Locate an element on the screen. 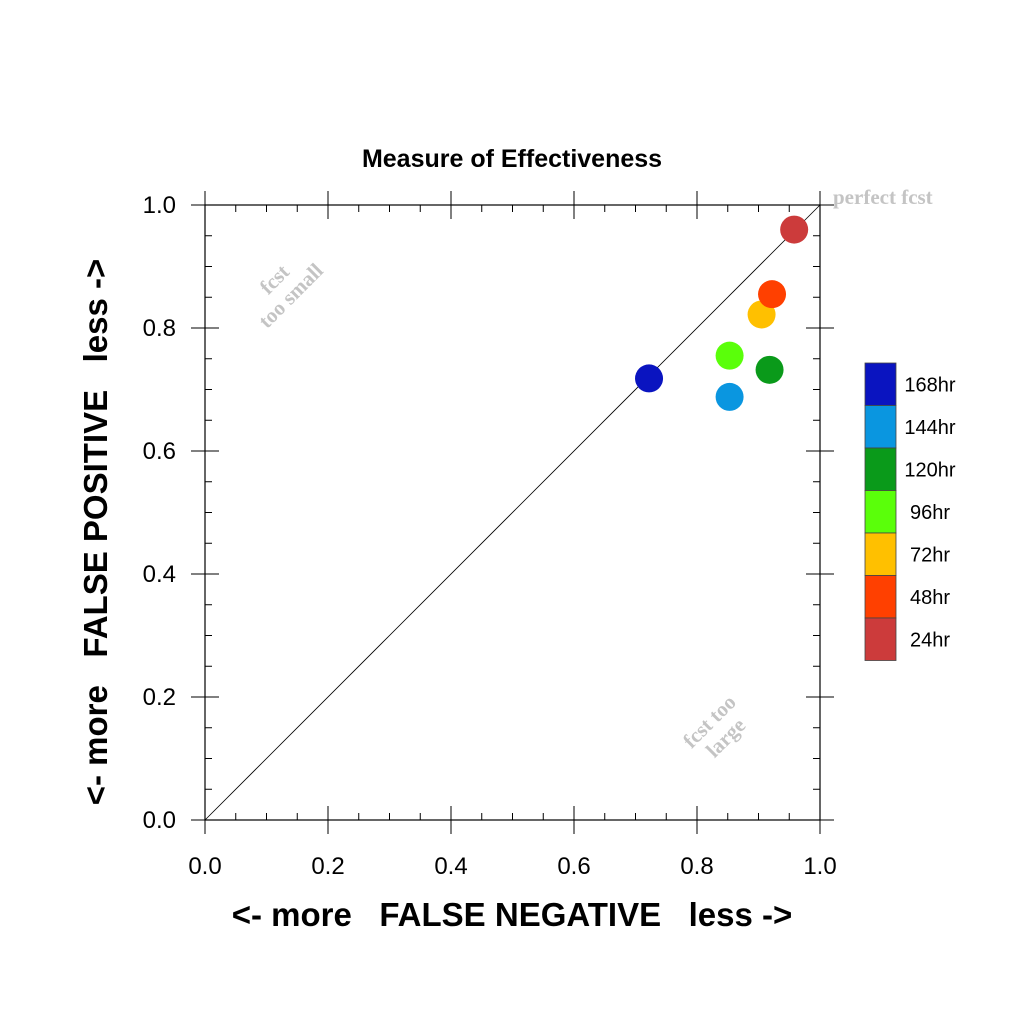  legend-swatch-48hr is located at coordinates (880, 597).